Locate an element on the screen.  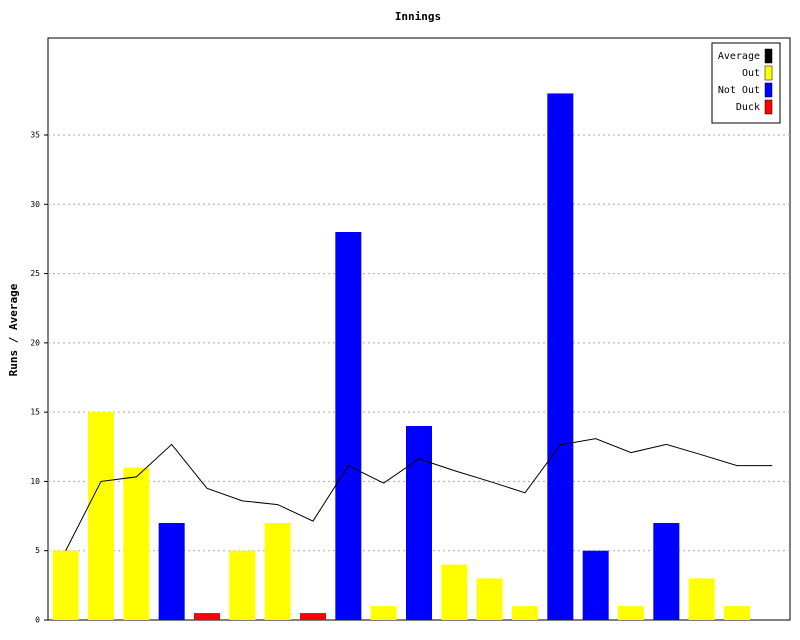
y-tick-label: 30 is located at coordinates (35, 204).